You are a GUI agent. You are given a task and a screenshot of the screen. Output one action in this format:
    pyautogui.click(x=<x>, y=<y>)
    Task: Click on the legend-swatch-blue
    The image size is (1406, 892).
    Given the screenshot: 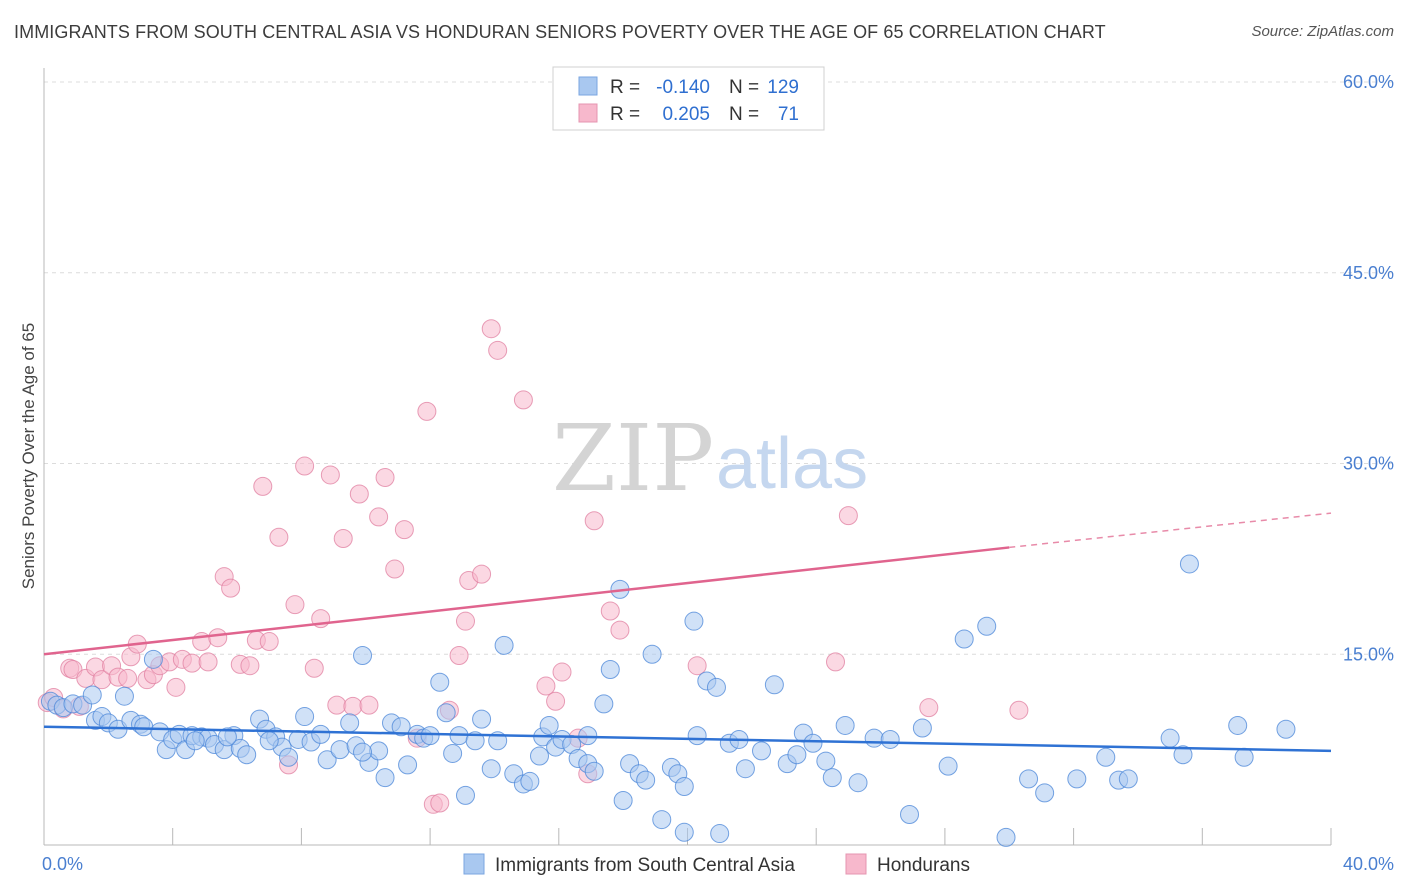 What is the action you would take?
    pyautogui.click(x=588, y=86)
    